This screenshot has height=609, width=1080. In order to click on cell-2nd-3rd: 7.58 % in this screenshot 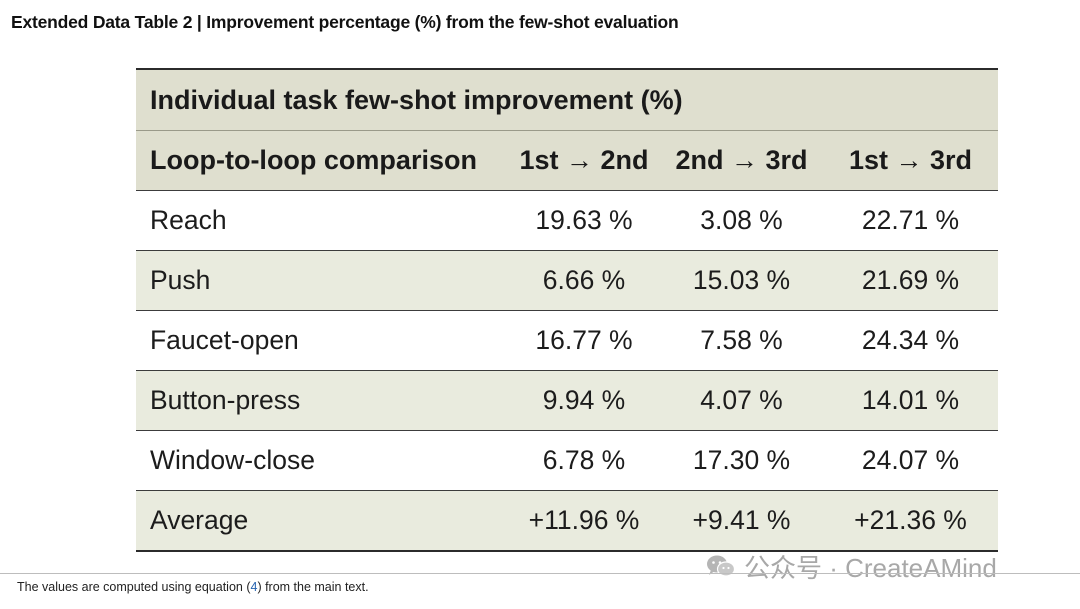, I will do `click(741, 340)`.